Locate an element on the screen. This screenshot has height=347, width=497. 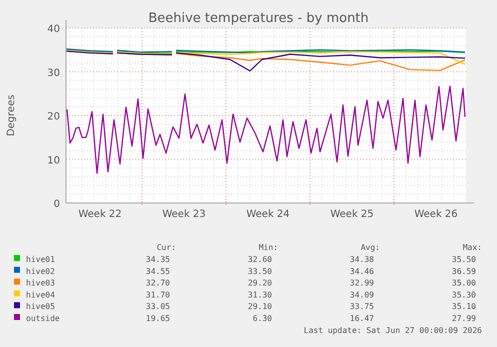
text: 35.30 is located at coordinates (464, 295).